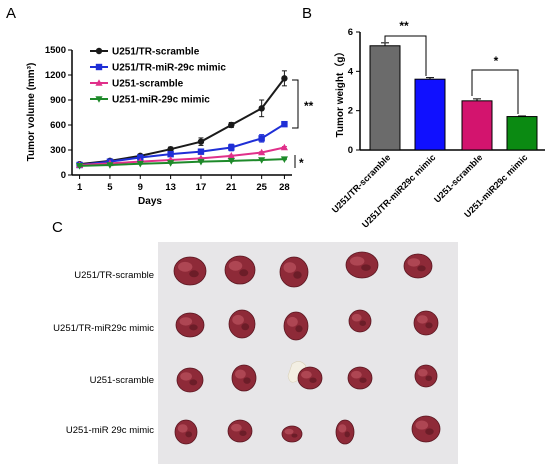  I want to click on line-chart-x-tick-label: 21, so click(231, 187).